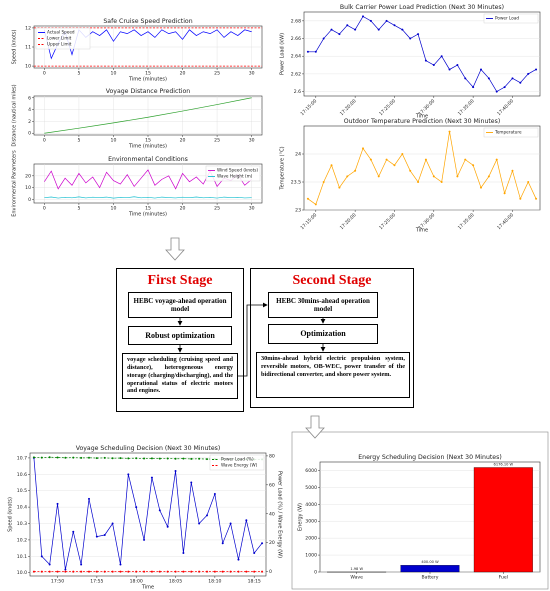 The width and height of the screenshot is (550, 591). What do you see at coordinates (332, 280) in the screenshot?
I see `stage-title: Second Stage` at bounding box center [332, 280].